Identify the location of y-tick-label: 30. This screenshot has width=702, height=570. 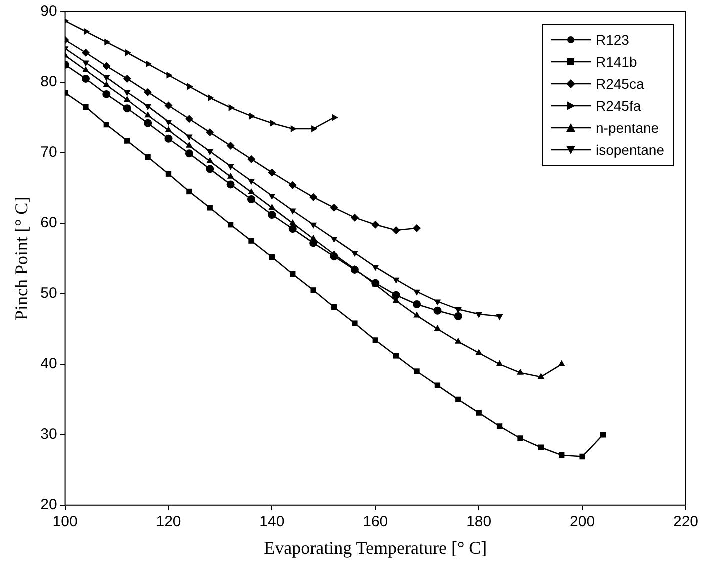
(49, 435).